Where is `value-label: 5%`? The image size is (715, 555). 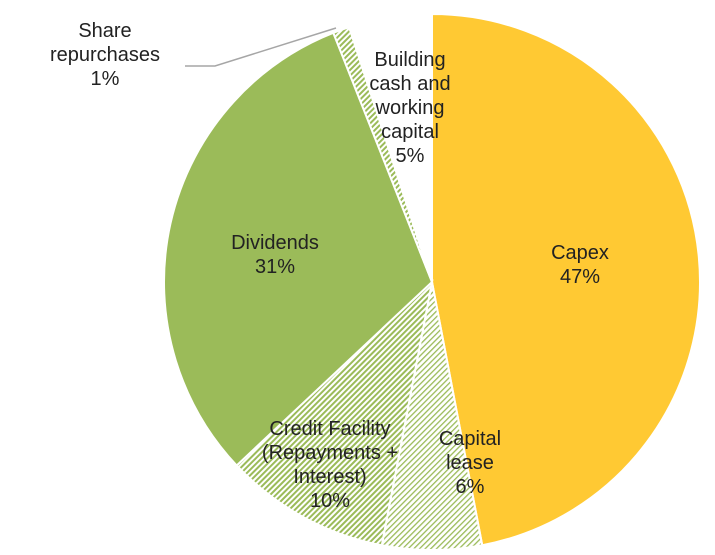
value-label: 5% is located at coordinates (410, 156).